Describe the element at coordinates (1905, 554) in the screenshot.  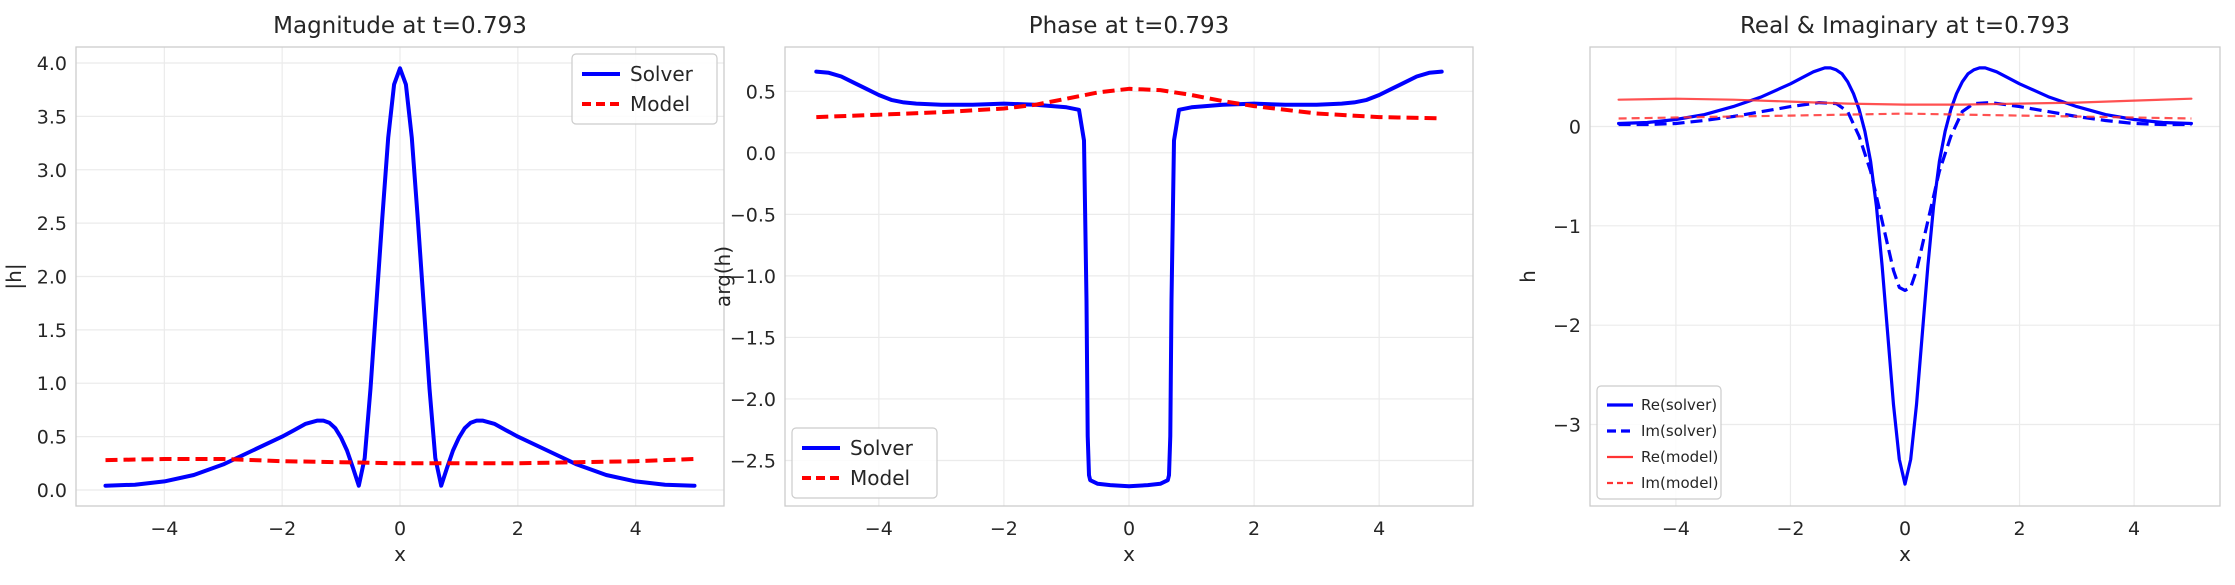
I see `real-imaginary-x-axis-label: x` at that location.